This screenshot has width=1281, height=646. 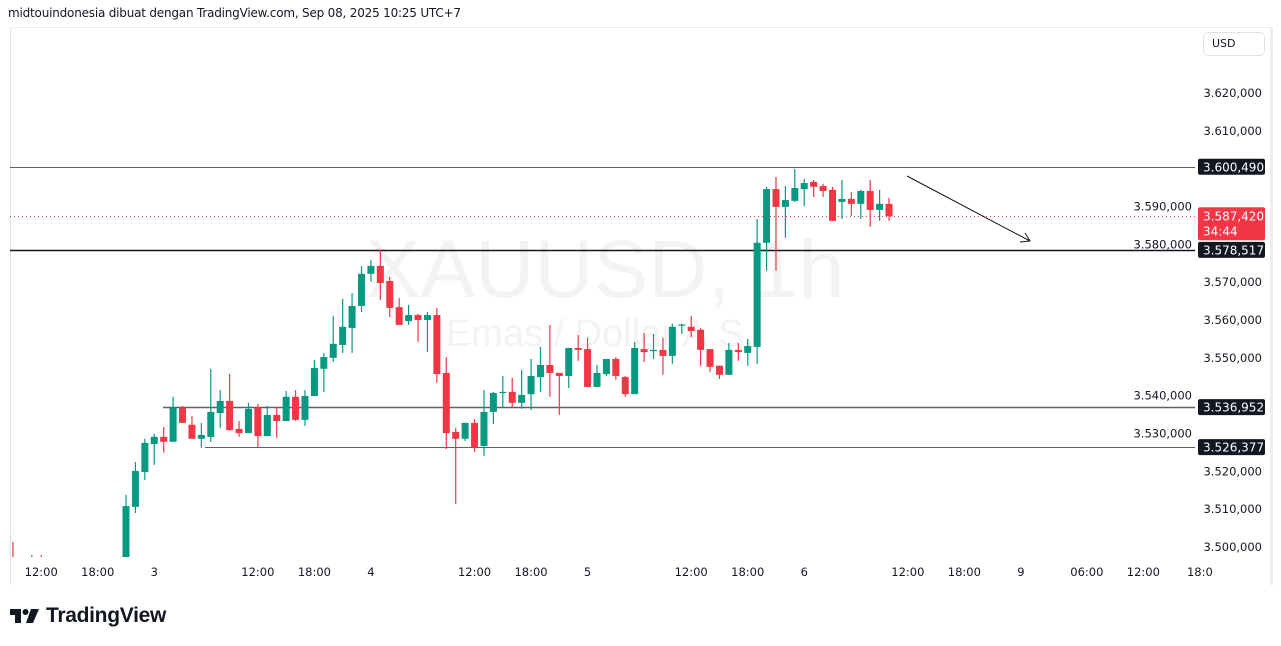 I want to click on time-tick-label: 9, so click(x=1020, y=572).